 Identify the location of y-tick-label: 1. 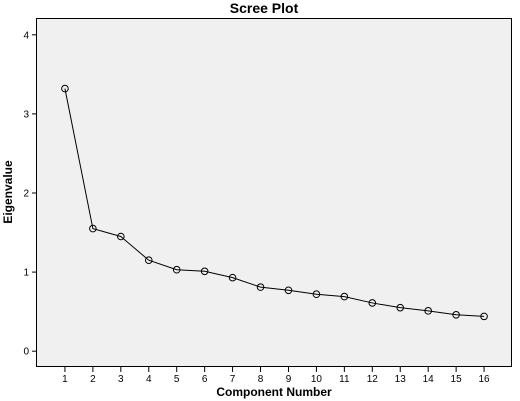
(26, 273).